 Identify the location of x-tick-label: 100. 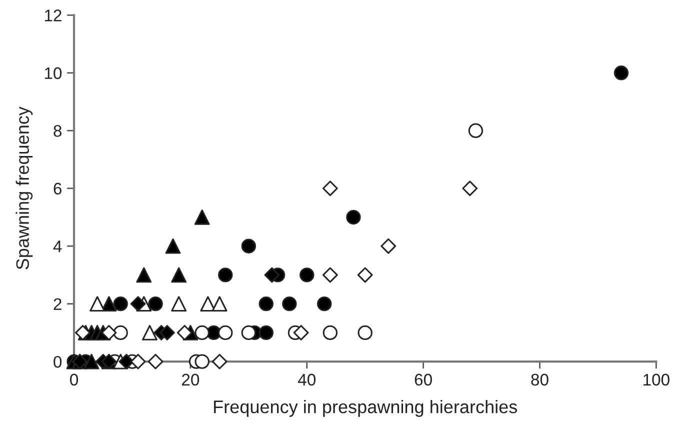
(657, 380).